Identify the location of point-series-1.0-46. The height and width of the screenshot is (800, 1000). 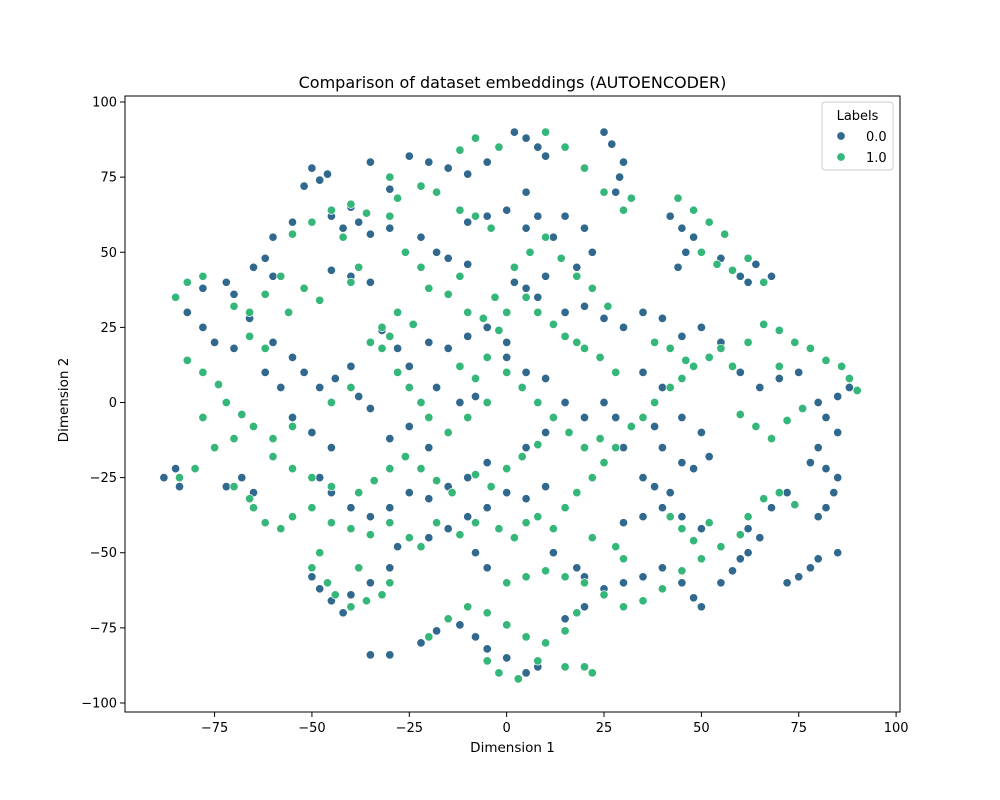
(292, 426).